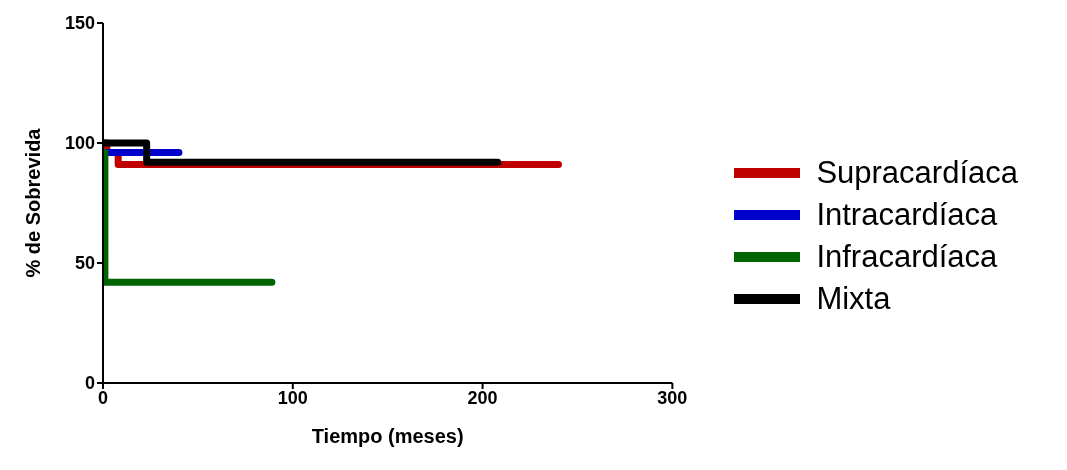  What do you see at coordinates (79, 23) in the screenshot?
I see `y-tick-label: 150` at bounding box center [79, 23].